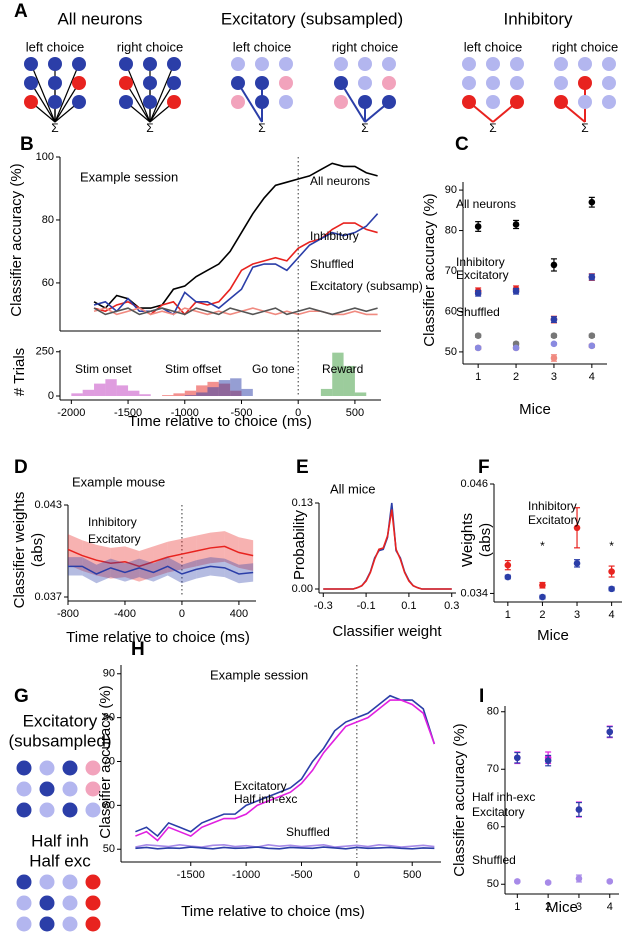 The height and width of the screenshot is (944, 623). Describe the element at coordinates (239, 614) in the screenshot. I see `x-tick-label: 400` at that location.